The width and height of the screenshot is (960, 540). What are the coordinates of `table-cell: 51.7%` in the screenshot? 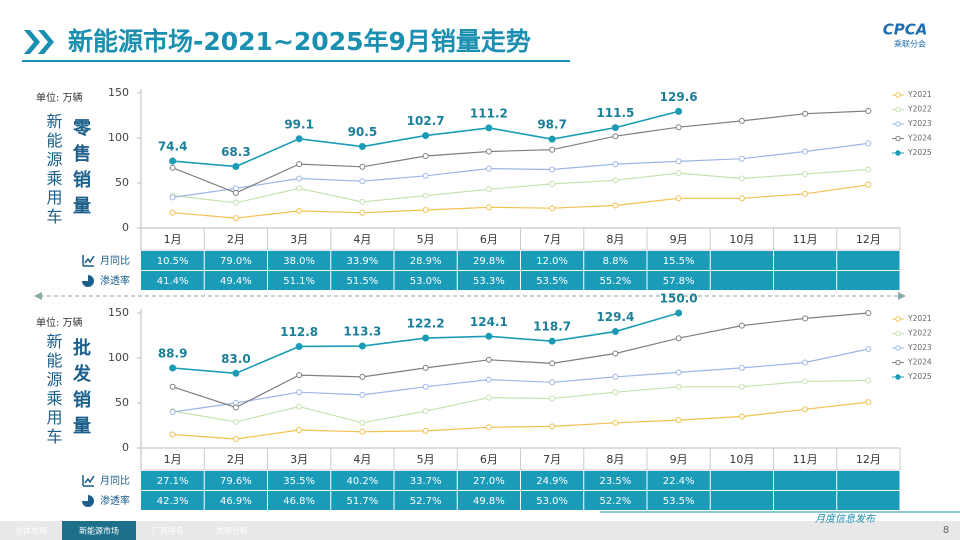 It's located at (362, 501).